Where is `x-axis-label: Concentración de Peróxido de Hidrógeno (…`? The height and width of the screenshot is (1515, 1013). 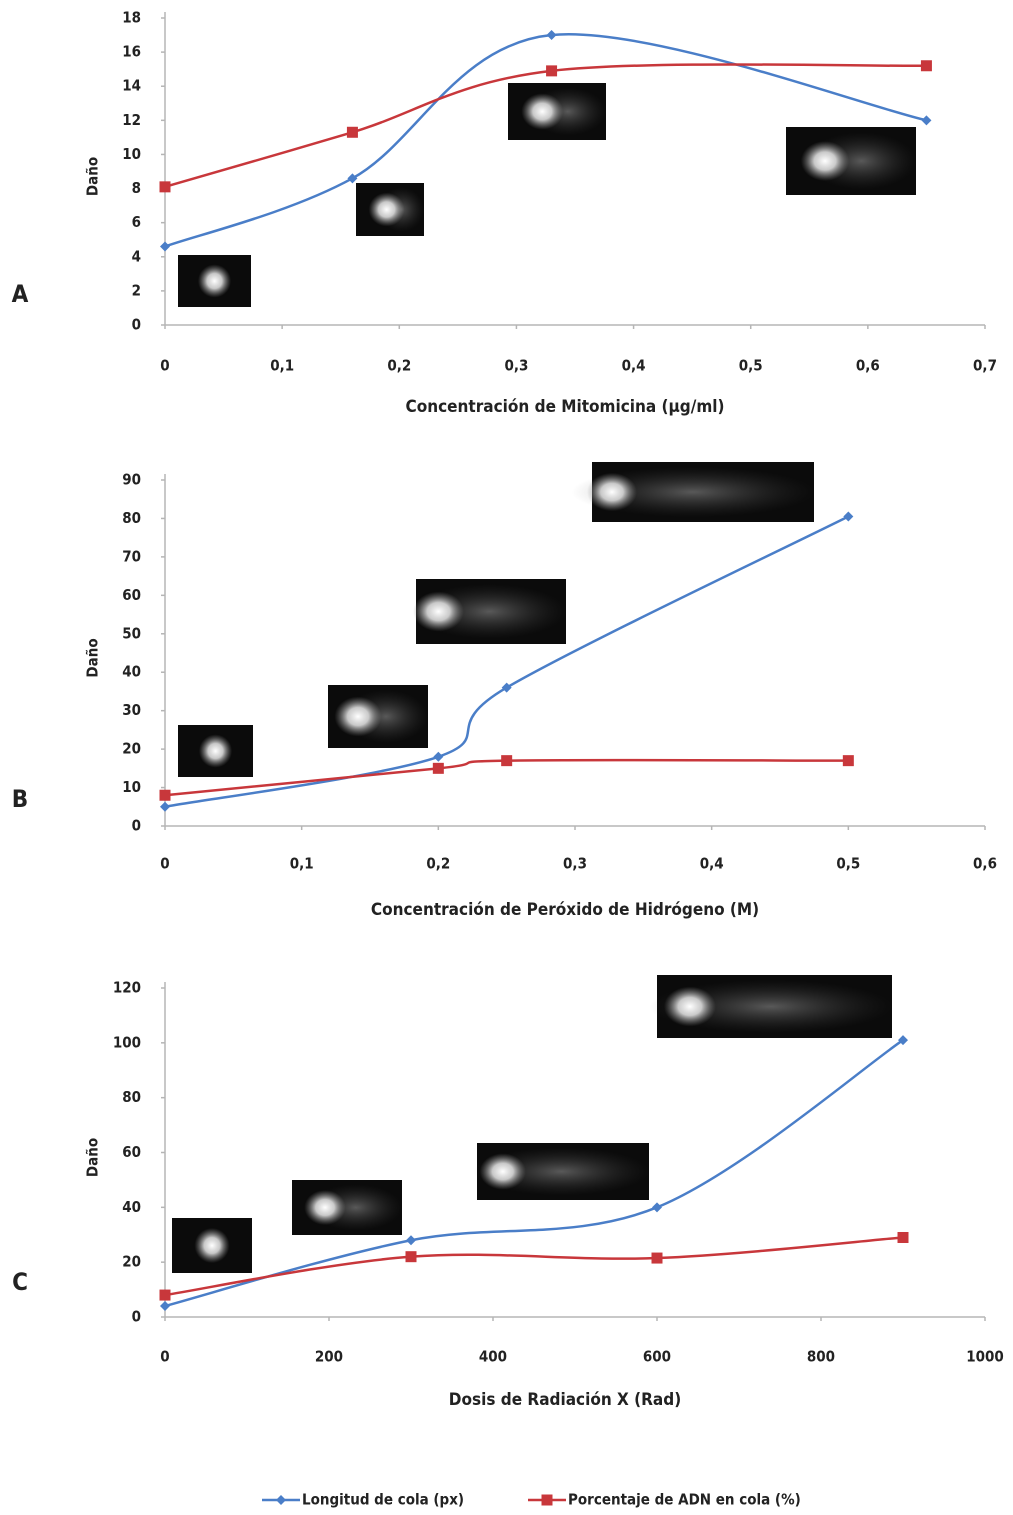 x-axis-label: Concentración de Peróxido de Hidrógeno (… is located at coordinates (565, 910).